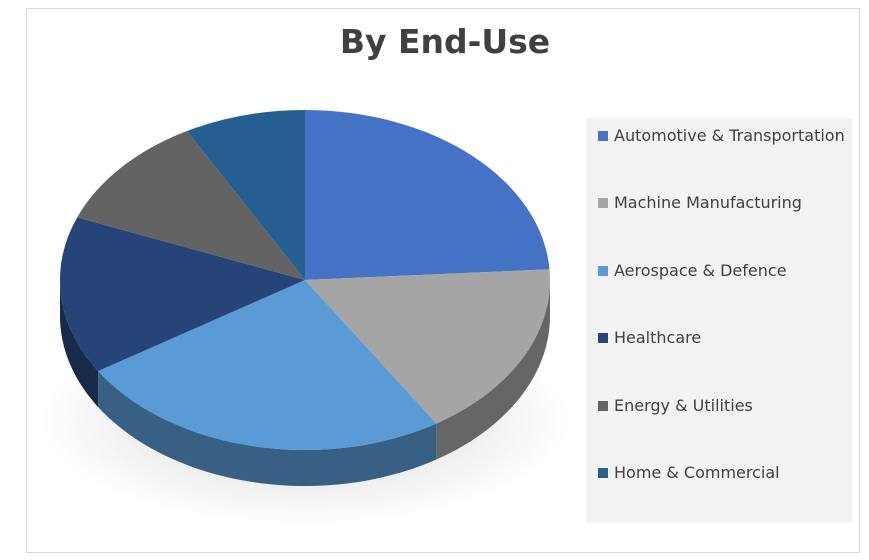 This screenshot has width=869, height=560. I want to click on pie-slice-home-commercial, so click(246, 194).